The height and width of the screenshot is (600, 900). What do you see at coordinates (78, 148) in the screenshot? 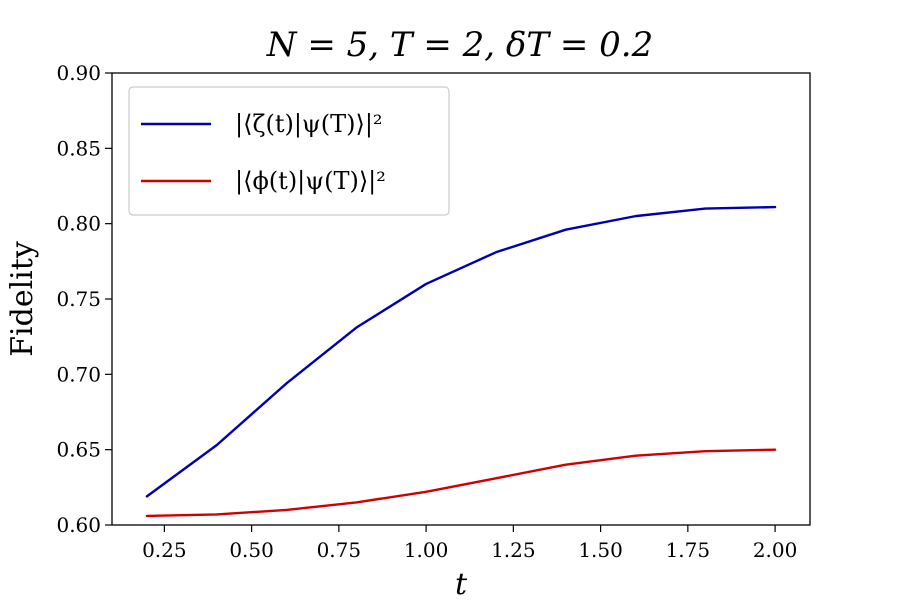
I see `y-tick-label: 0.85` at bounding box center [78, 148].